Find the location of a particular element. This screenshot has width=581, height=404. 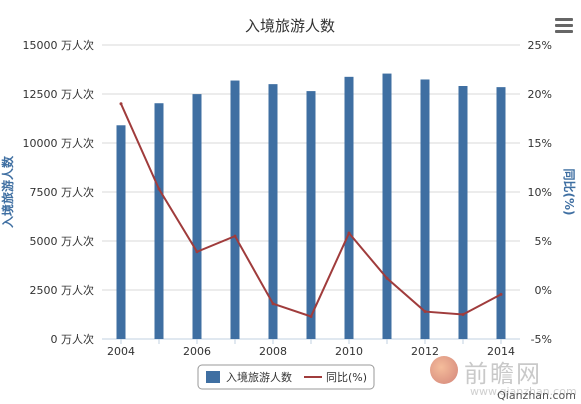

watermark-brand: 前瞻网 is located at coordinates (503, 374).